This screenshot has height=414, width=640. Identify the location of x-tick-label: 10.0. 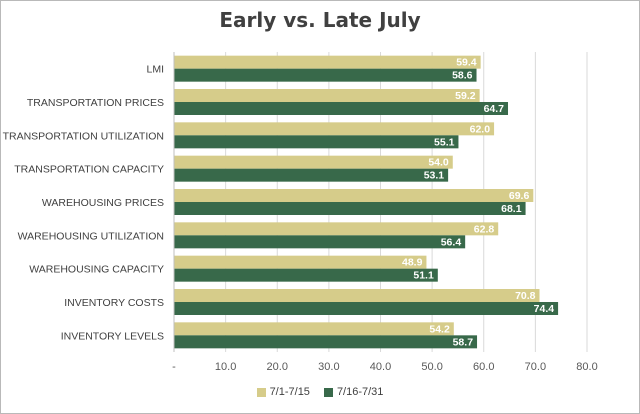
(225, 367).